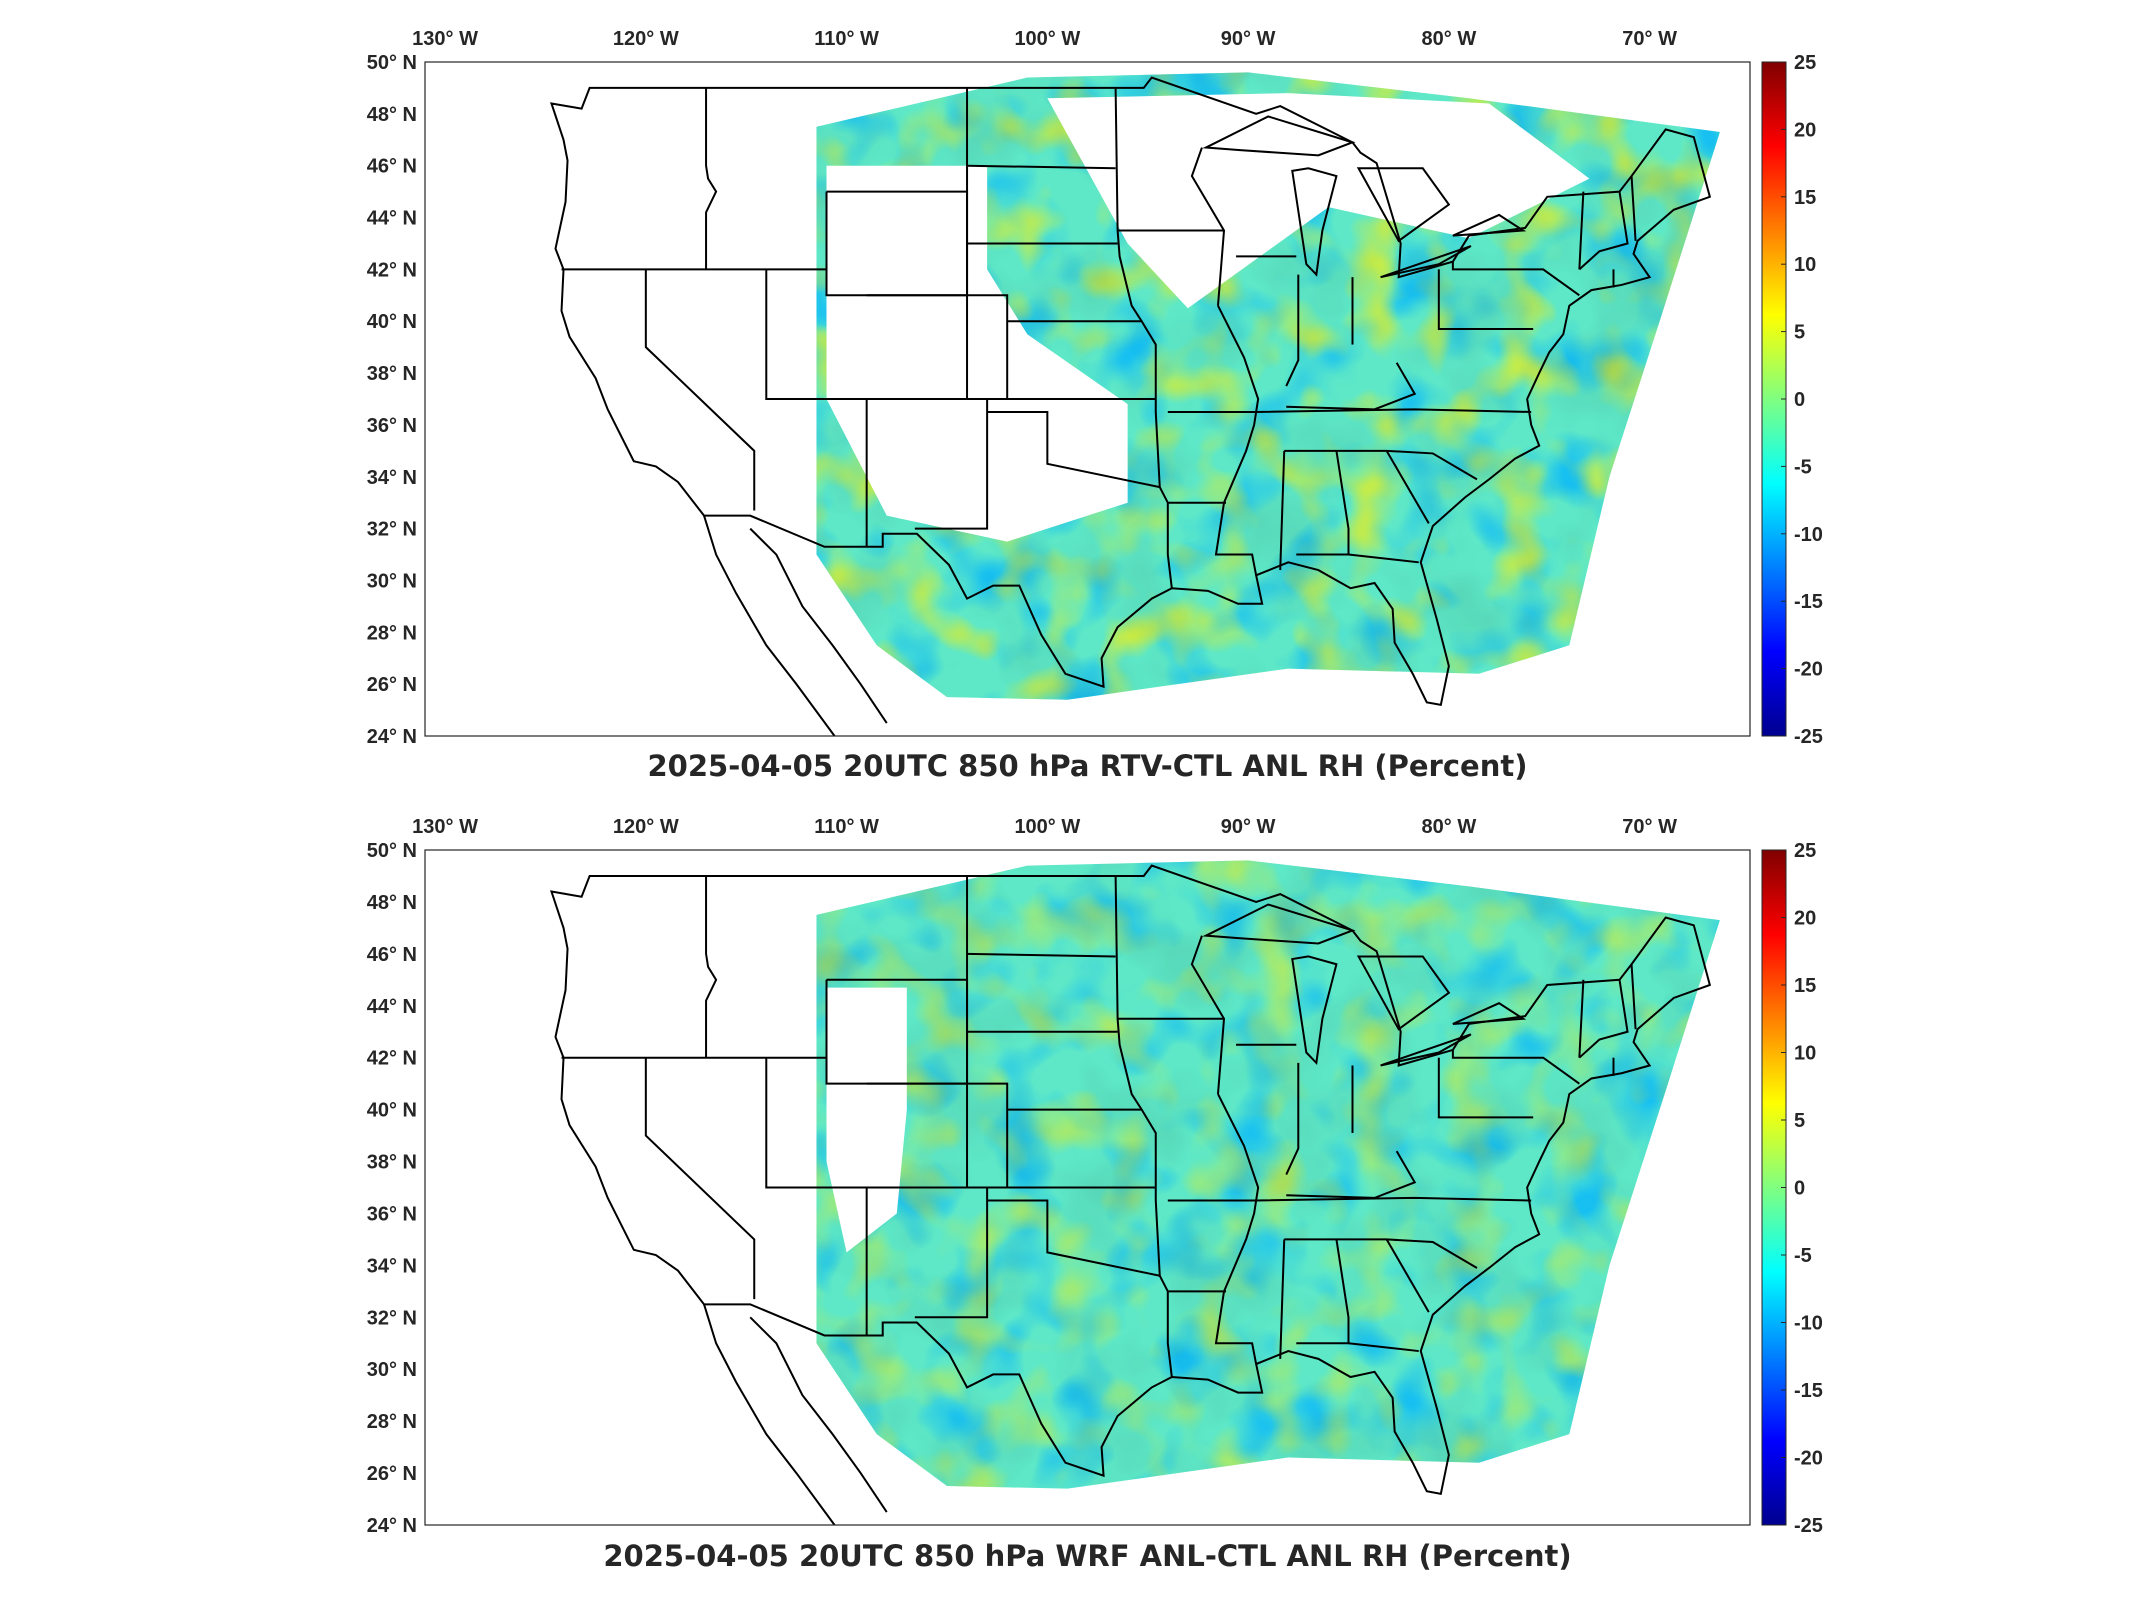  I want to click on colorbar-tick-label: 25, so click(1805, 851).